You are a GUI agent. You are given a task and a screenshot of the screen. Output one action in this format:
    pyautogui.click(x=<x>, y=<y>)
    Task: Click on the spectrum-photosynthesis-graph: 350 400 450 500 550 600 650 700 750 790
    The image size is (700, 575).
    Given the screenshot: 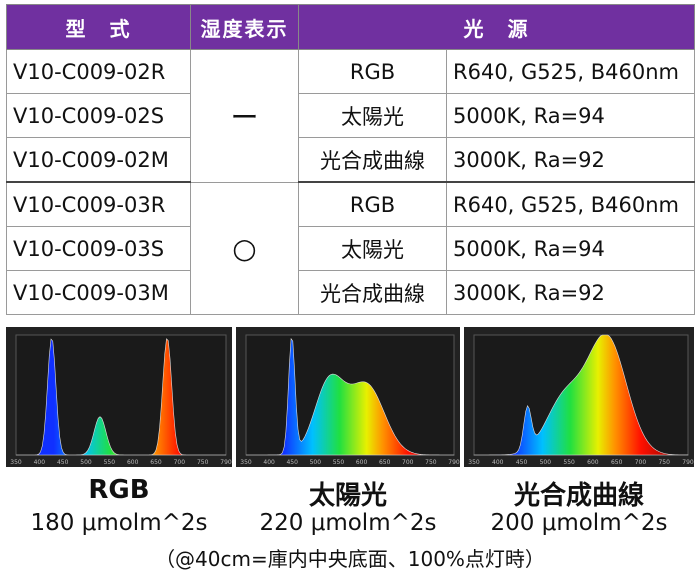 What is the action you would take?
    pyautogui.click(x=581, y=400)
    